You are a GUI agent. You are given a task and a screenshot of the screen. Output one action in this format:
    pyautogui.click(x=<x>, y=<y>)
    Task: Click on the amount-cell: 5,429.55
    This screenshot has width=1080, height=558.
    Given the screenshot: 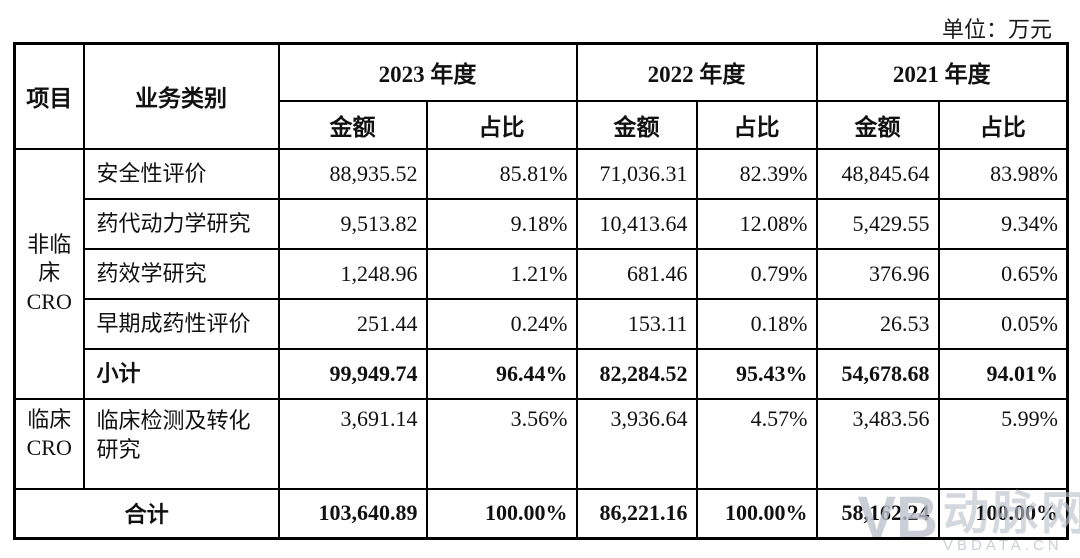 What is the action you would take?
    pyautogui.click(x=877, y=223)
    